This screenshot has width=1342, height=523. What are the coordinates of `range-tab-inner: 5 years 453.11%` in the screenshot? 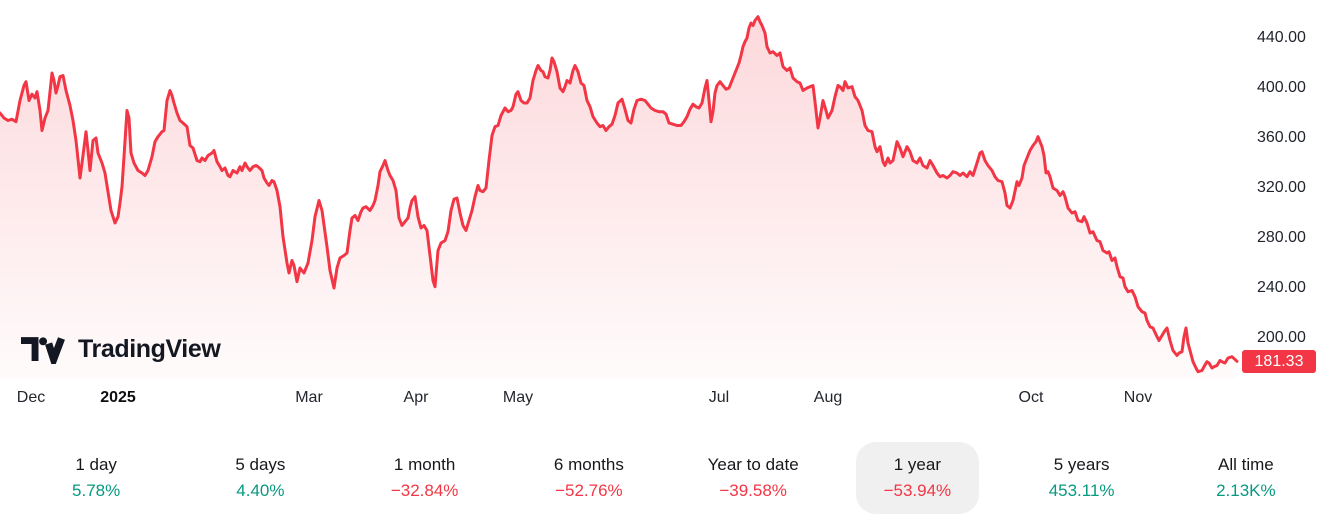 It's located at (1082, 478).